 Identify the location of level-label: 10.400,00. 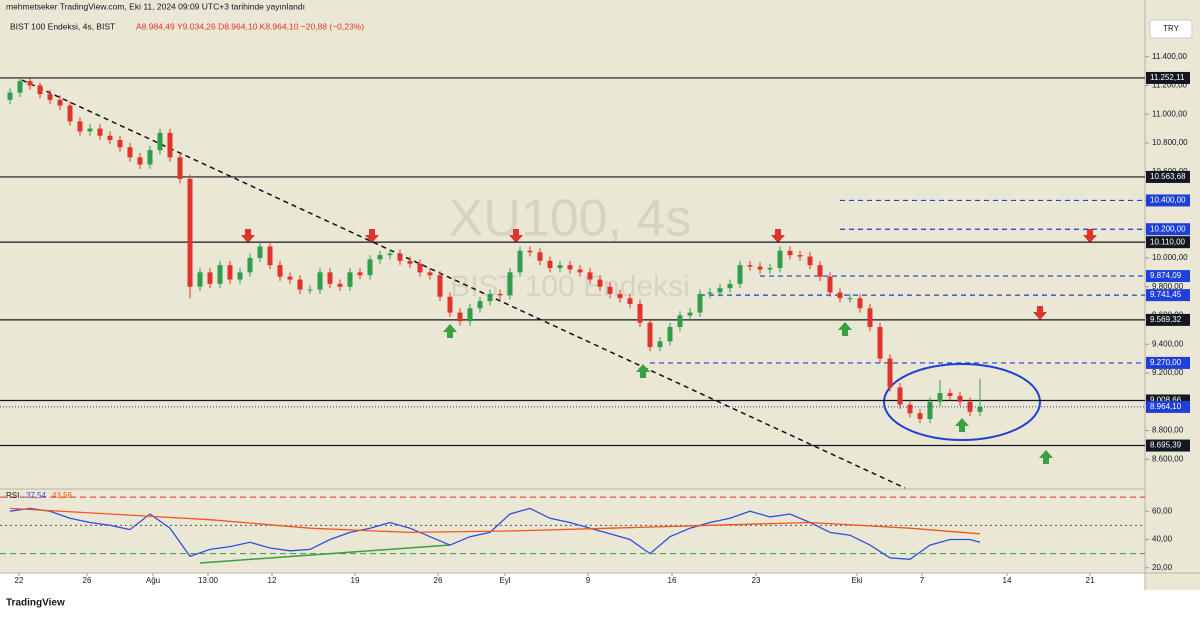
(1168, 200).